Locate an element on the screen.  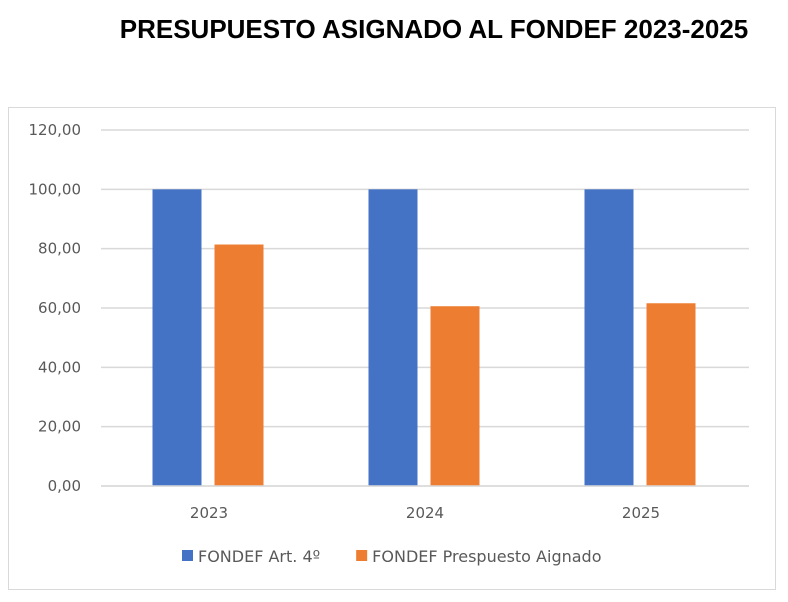
y-tick-label: 20,00 is located at coordinates (59, 427).